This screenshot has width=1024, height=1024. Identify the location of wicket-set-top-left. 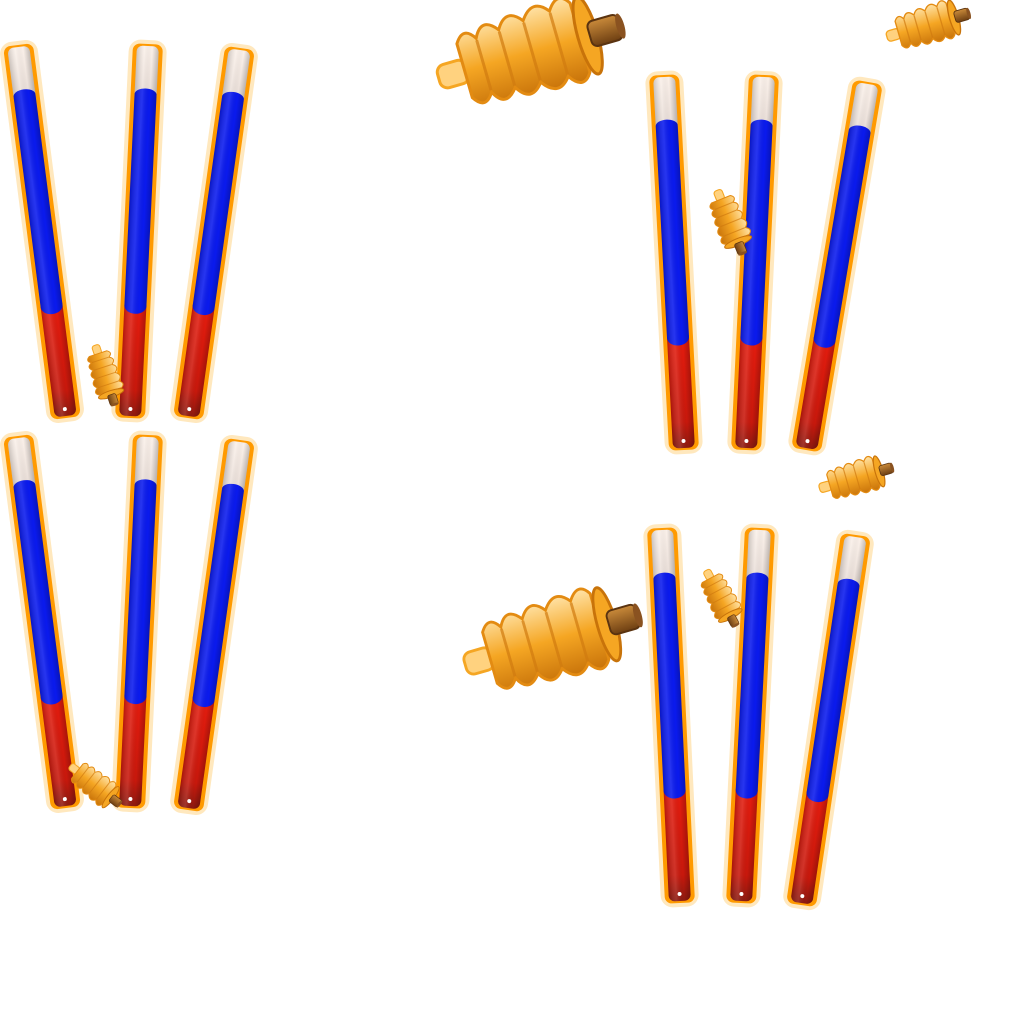
(129, 231).